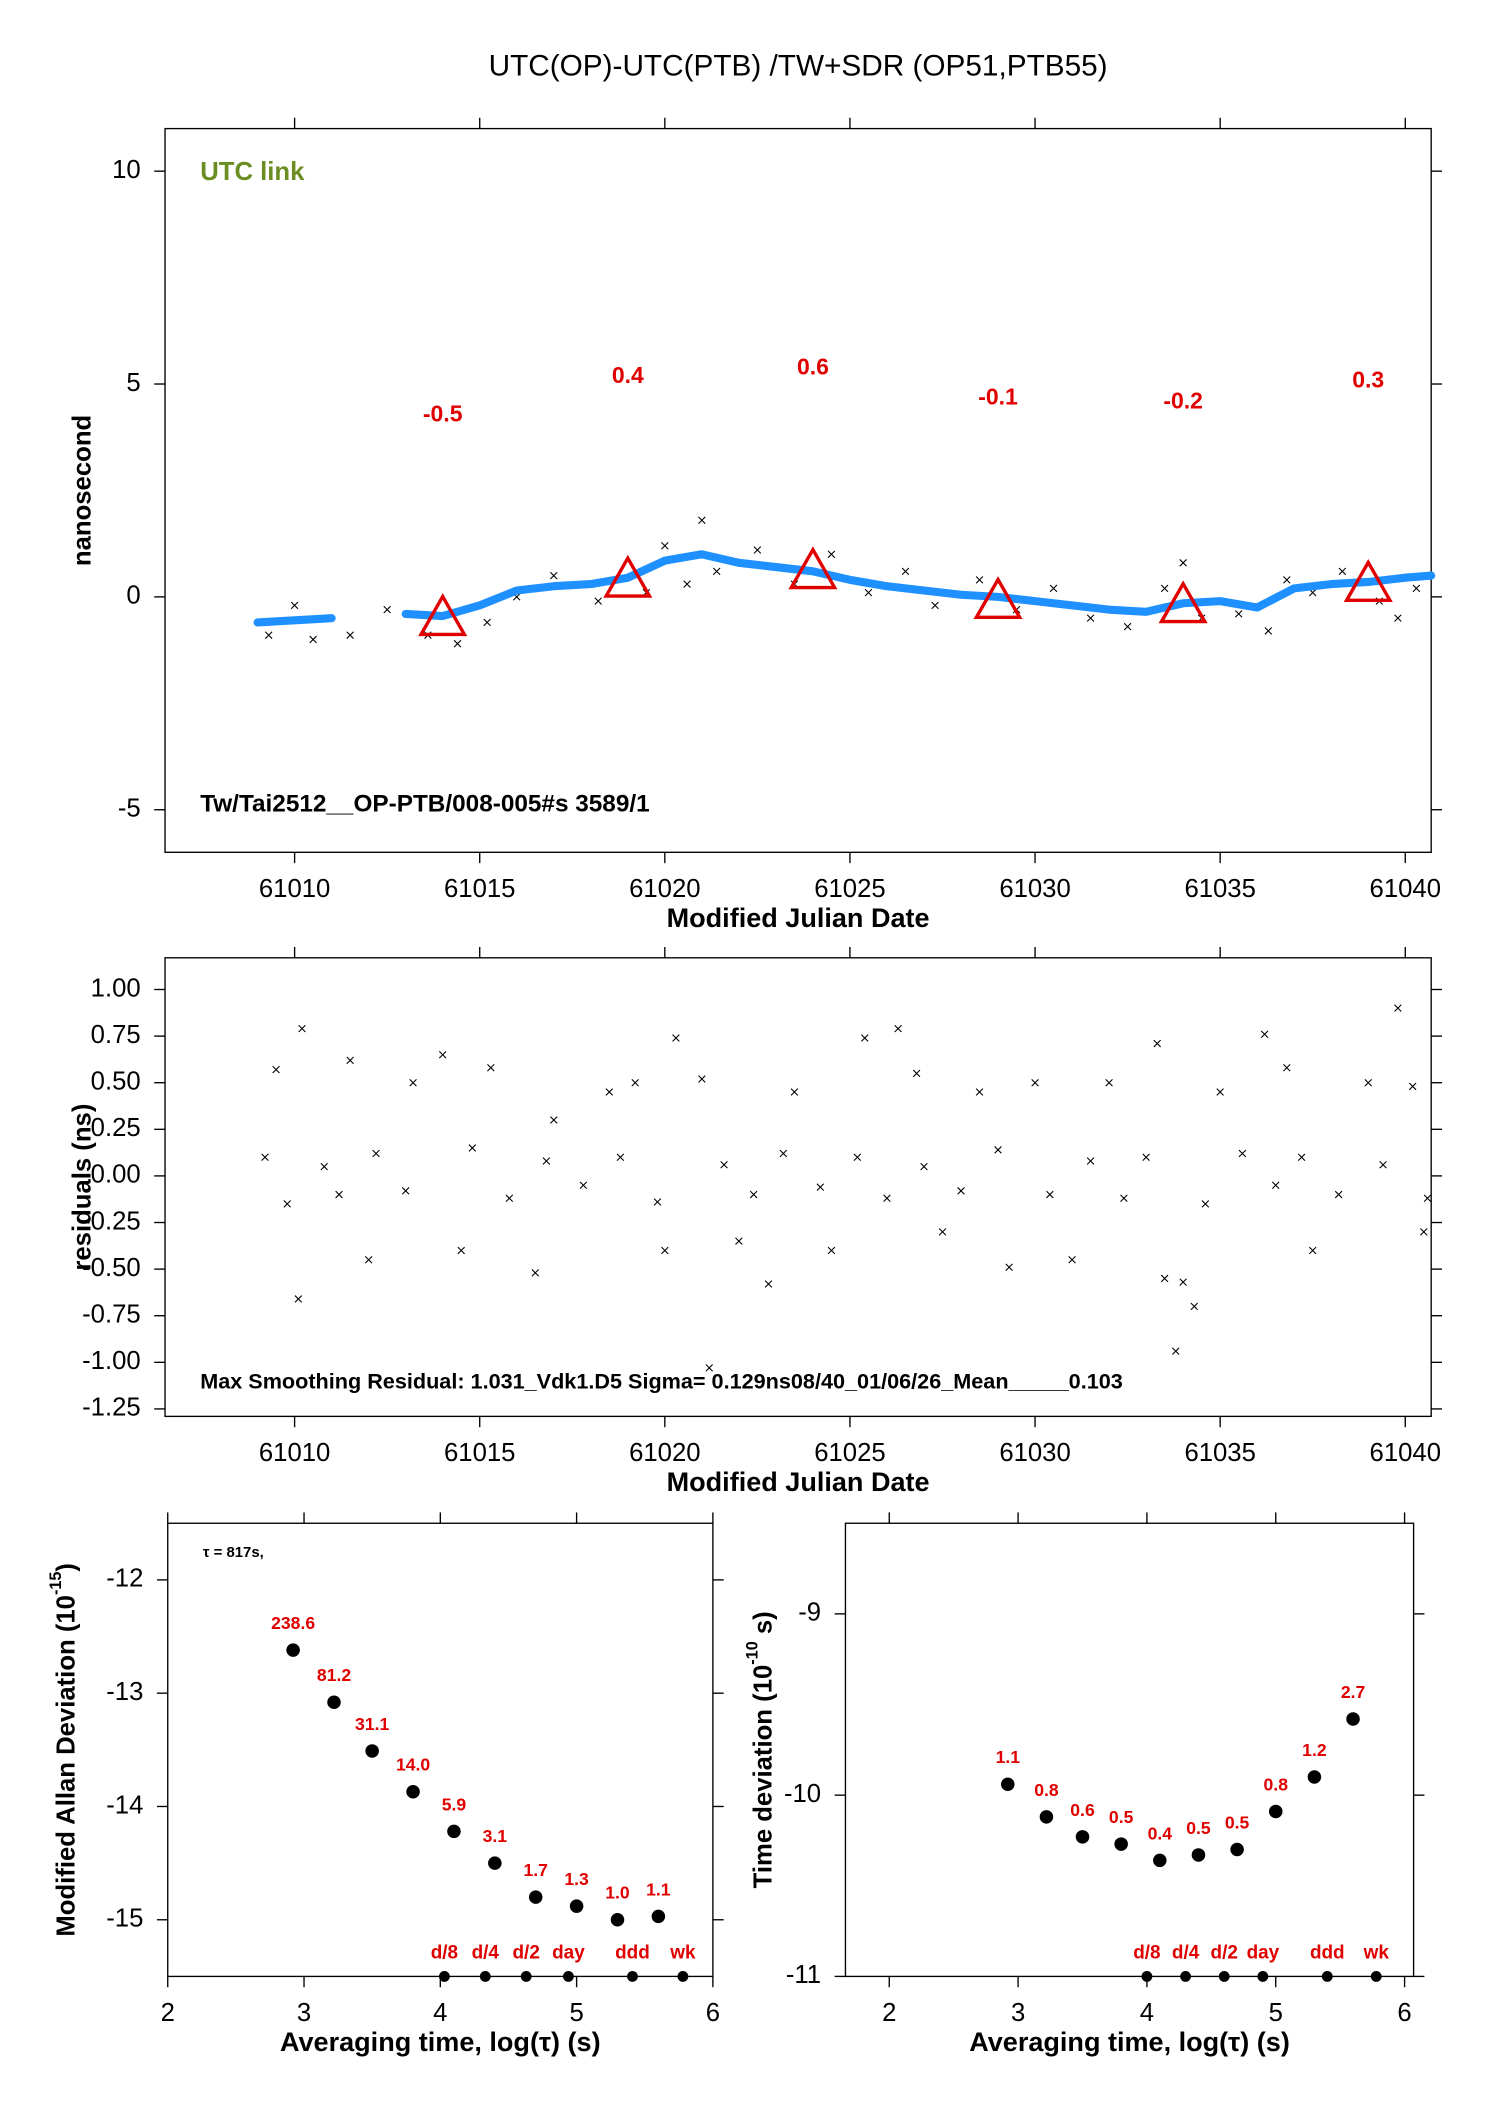 The width and height of the screenshot is (1488, 2105). What do you see at coordinates (1129, 2042) in the screenshot?
I see `x-axis-label: Averaging time, log(τ) (s)` at bounding box center [1129, 2042].